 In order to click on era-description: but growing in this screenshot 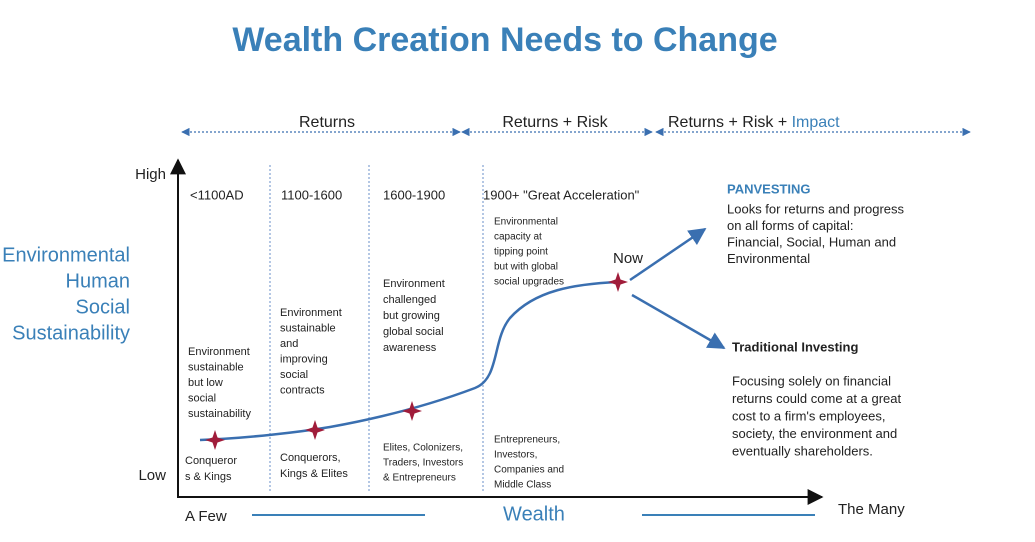, I will do `click(411, 316)`.